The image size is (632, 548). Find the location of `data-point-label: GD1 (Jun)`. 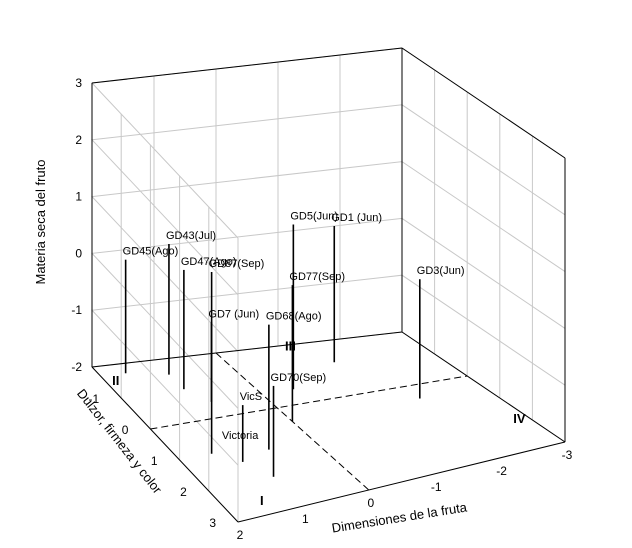

data-point-label: GD1 (Jun) is located at coordinates (356, 218).